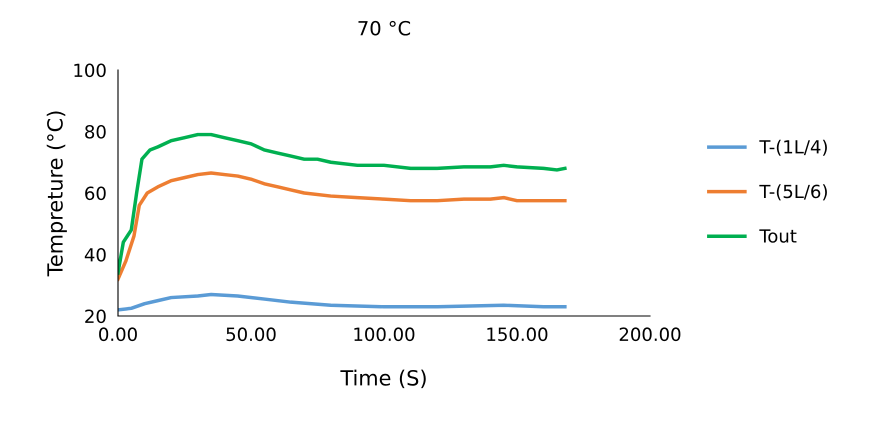 The width and height of the screenshot is (879, 427). Describe the element at coordinates (95, 316) in the screenshot. I see `y-tick-label: 20` at that location.